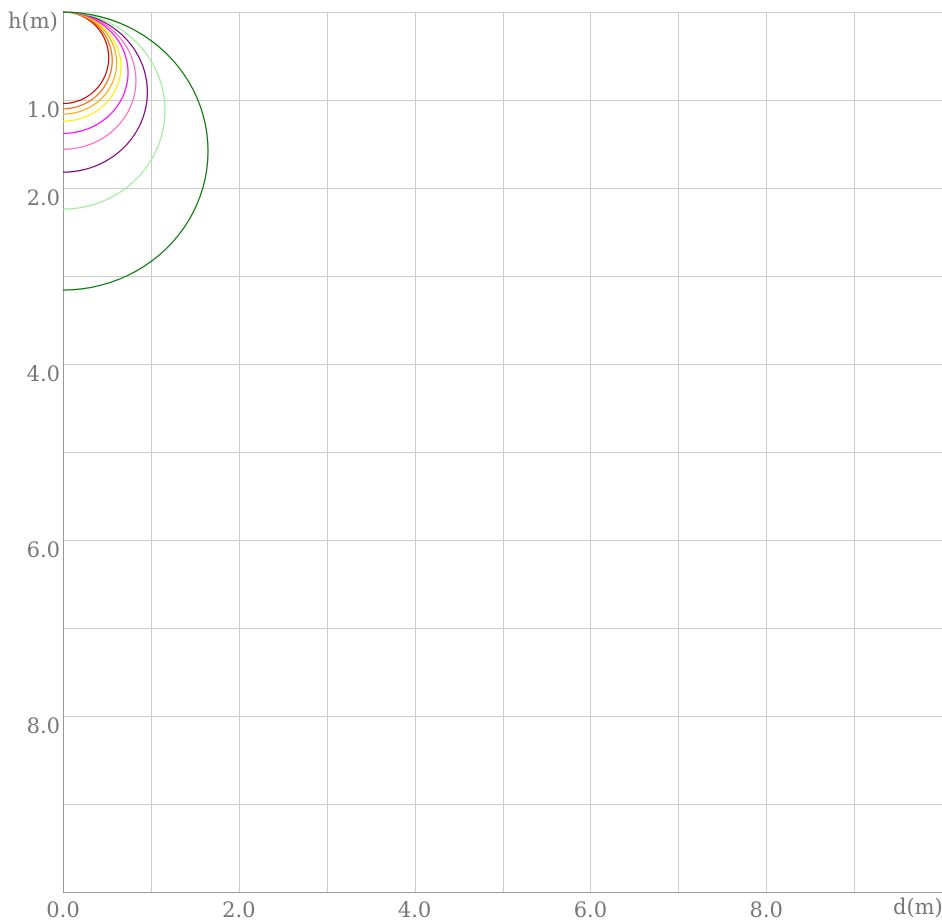  What do you see at coordinates (43, 110) in the screenshot?
I see `y-tick-label: 1.0` at bounding box center [43, 110].